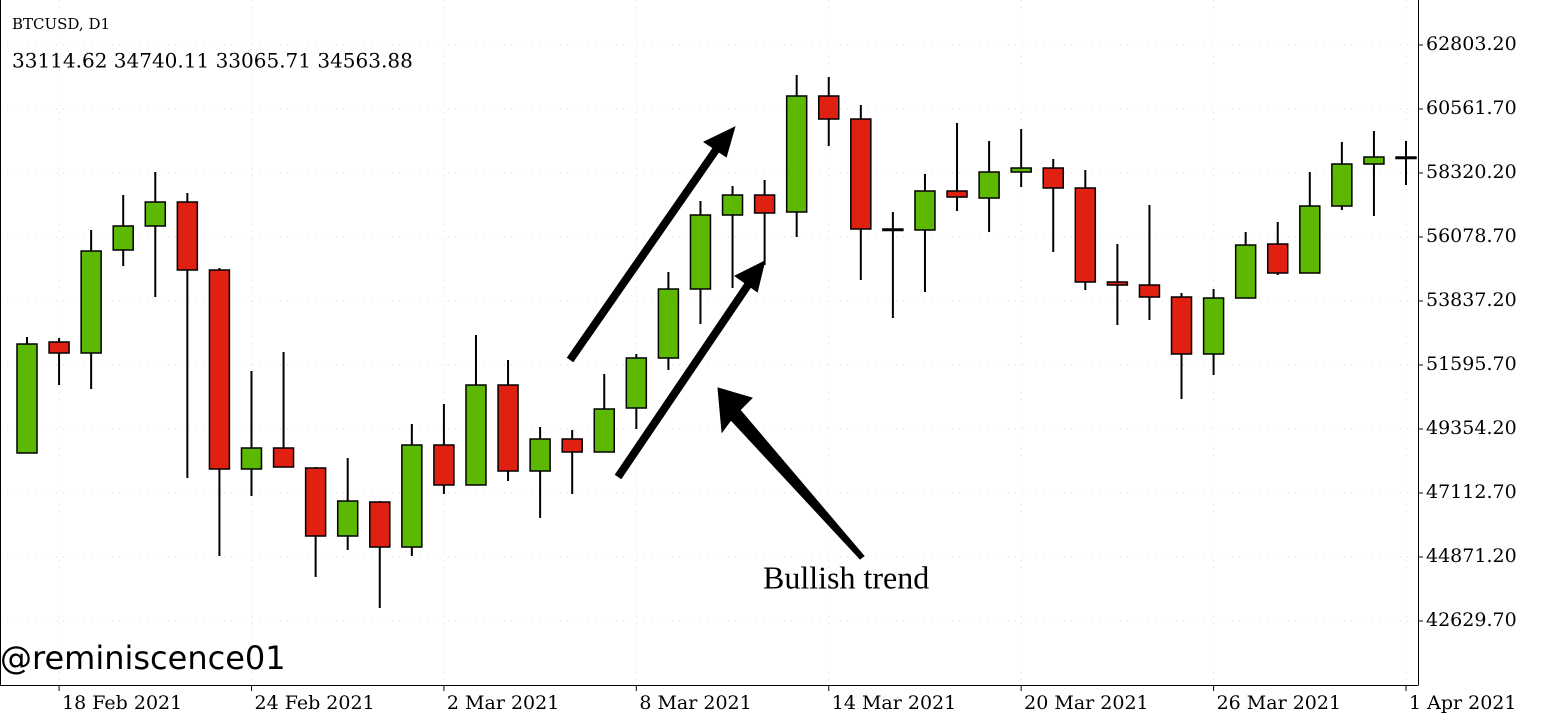  Describe the element at coordinates (1471, 492) in the screenshot. I see `y-tick-label: 47112.70` at that location.